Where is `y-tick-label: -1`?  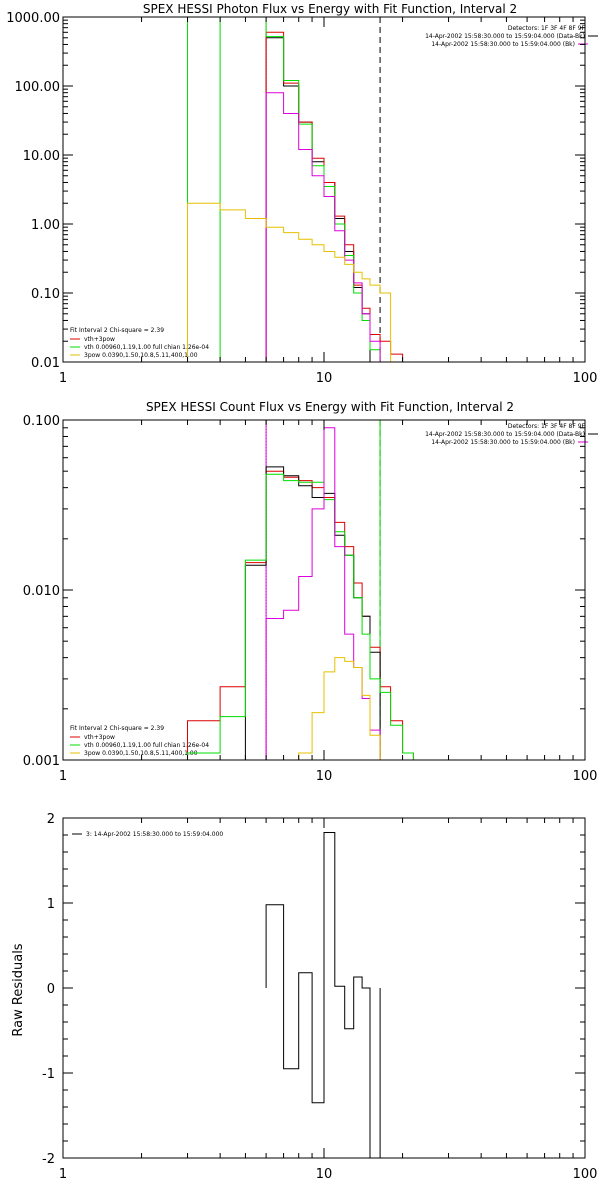
y-tick-label: -1 is located at coordinates (48, 1074).